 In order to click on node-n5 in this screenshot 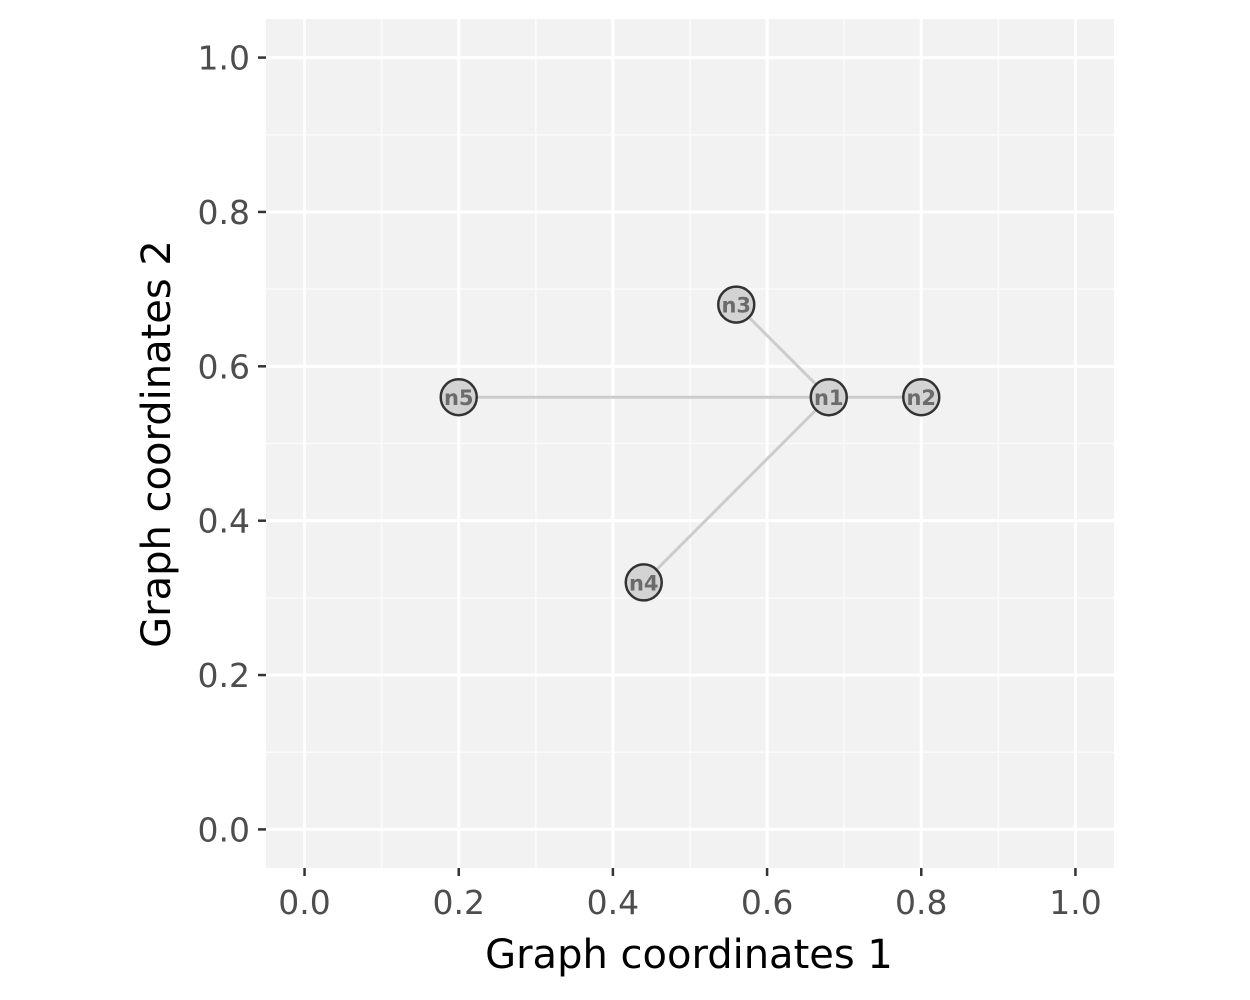, I will do `click(458, 397)`.